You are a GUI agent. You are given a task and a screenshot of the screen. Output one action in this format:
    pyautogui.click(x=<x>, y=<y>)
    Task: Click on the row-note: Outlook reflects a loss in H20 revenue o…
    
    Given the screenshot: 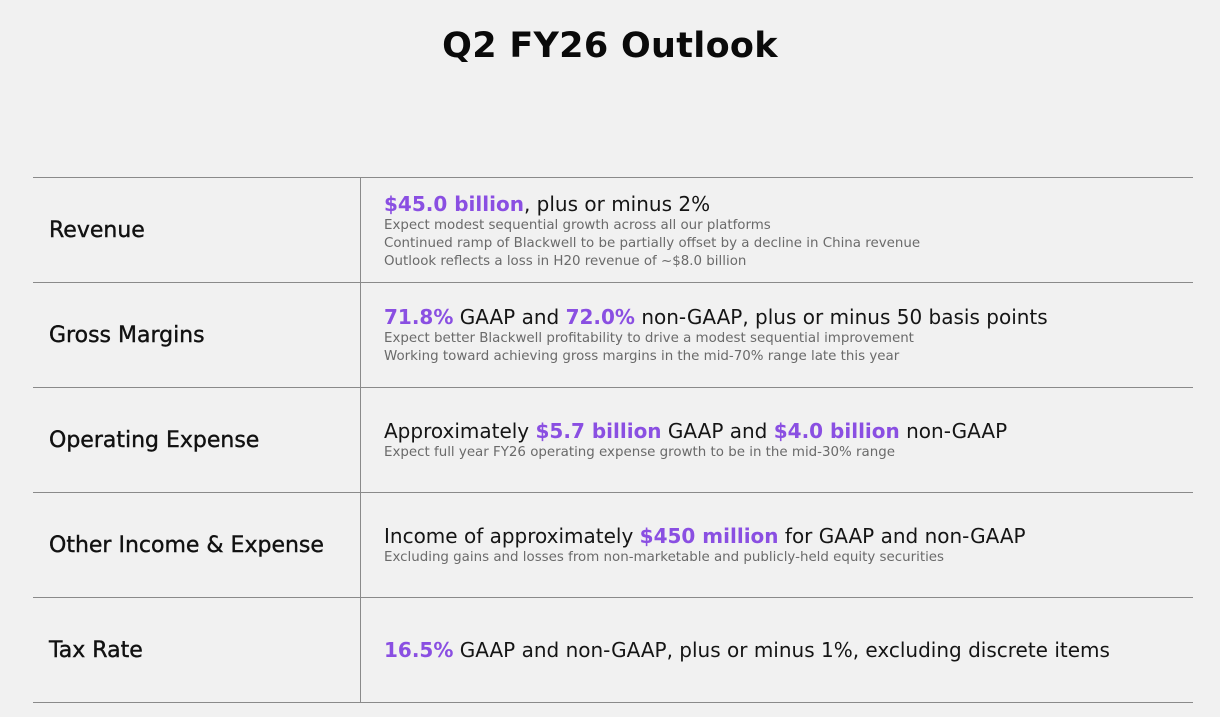 What is the action you would take?
    pyautogui.click(x=565, y=261)
    